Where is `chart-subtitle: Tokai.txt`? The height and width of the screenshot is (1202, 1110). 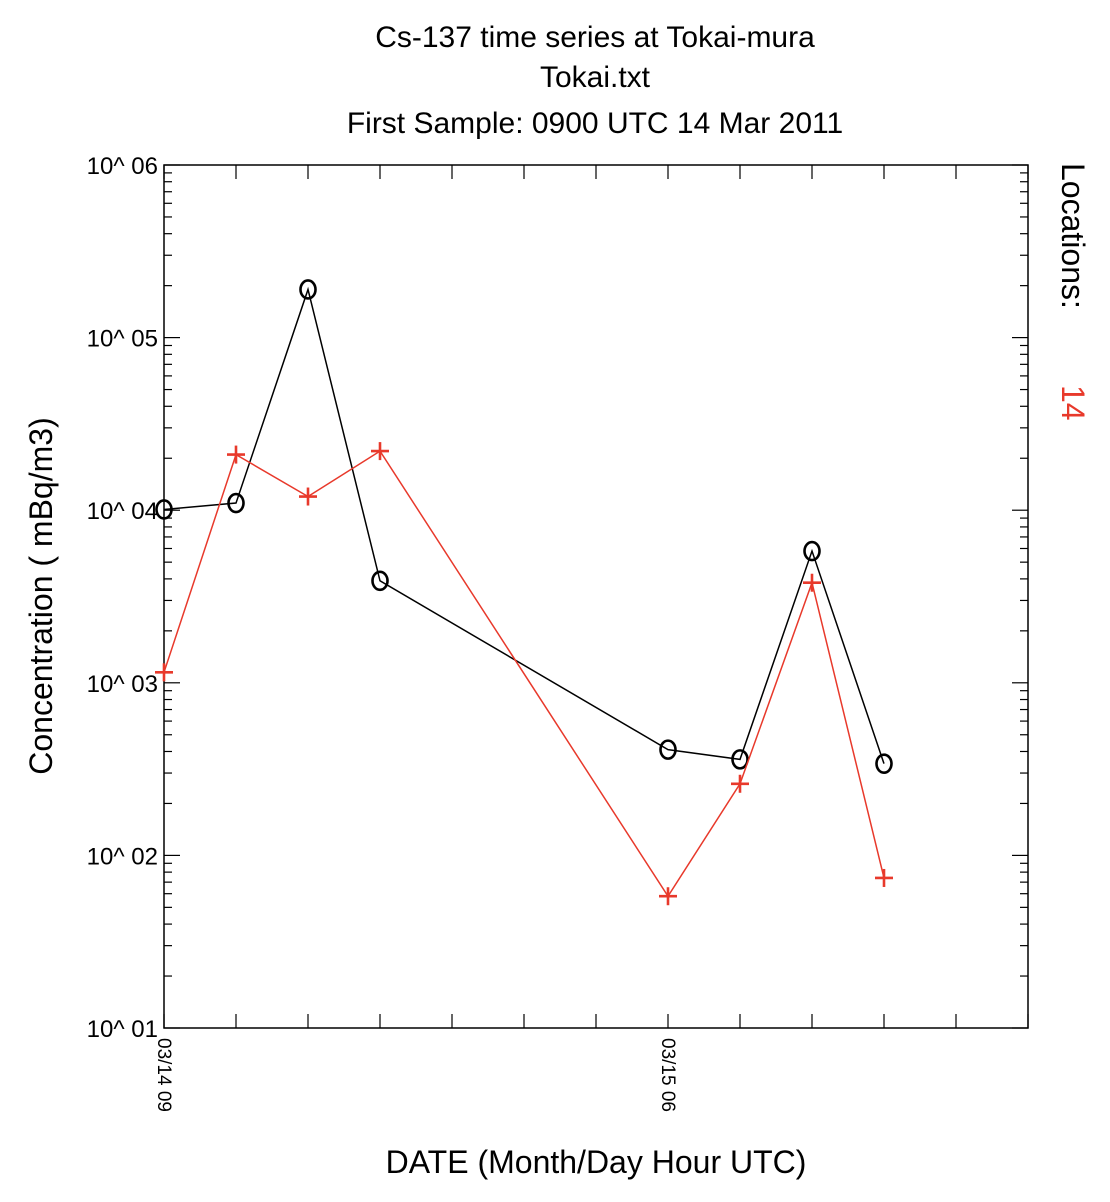 chart-subtitle: Tokai.txt is located at coordinates (595, 77).